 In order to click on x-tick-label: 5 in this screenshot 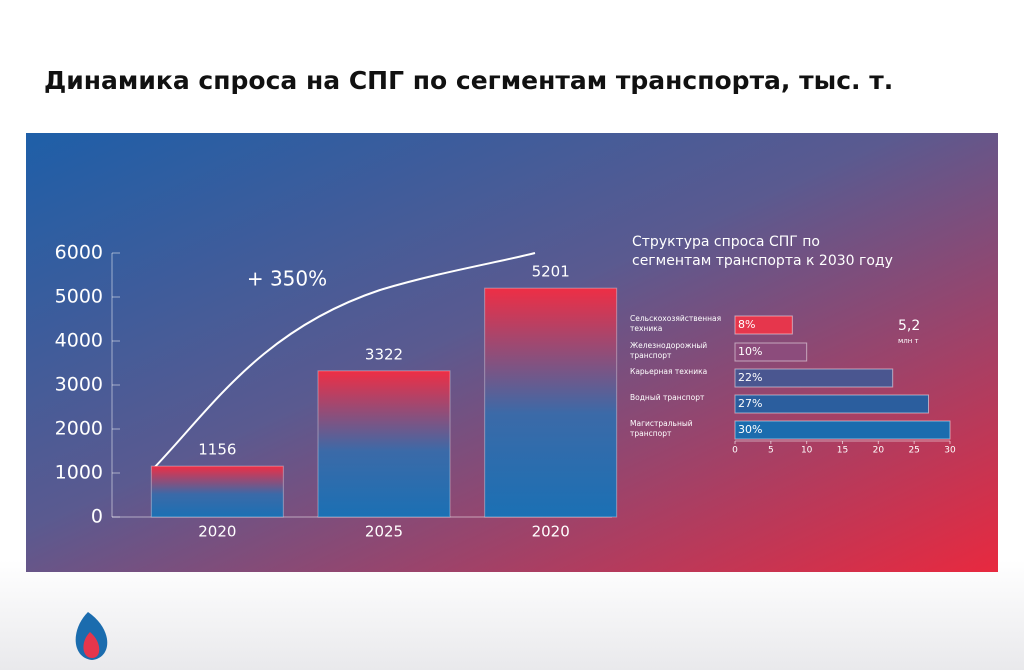, I will do `click(771, 451)`.